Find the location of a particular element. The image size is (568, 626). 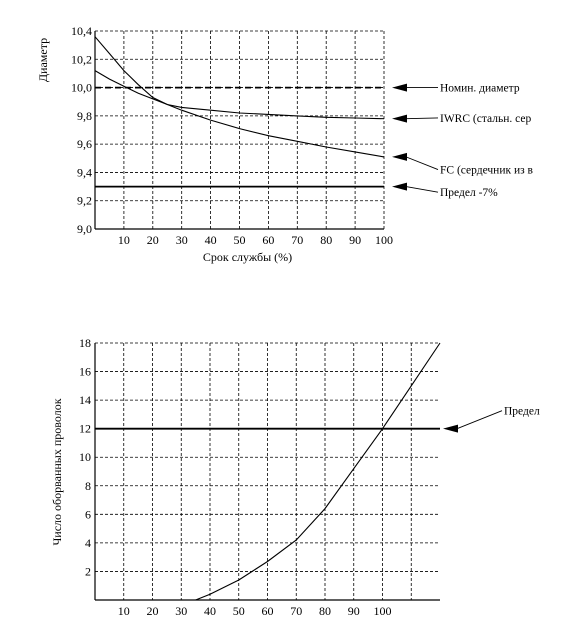

y-tick-label: 10,2 is located at coordinates (81, 59).